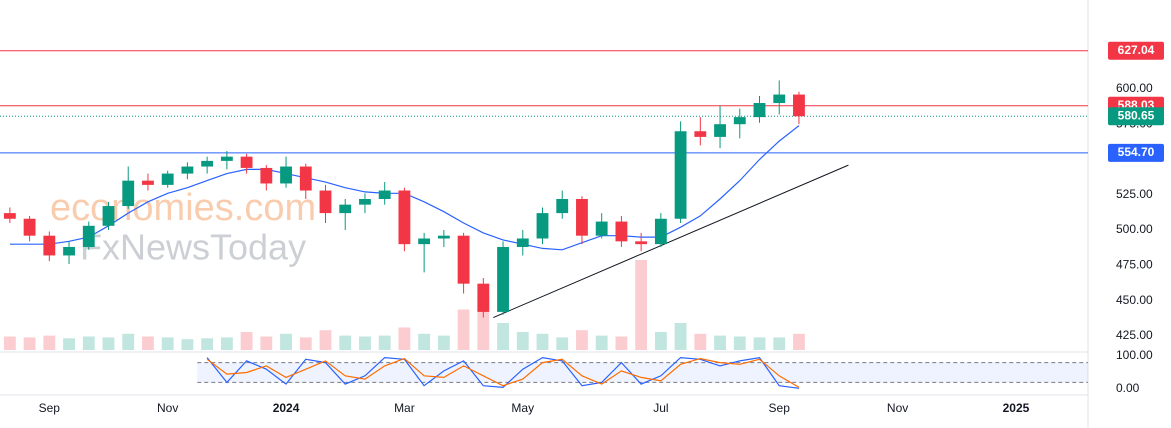 The height and width of the screenshot is (428, 1171). What do you see at coordinates (1016, 408) in the screenshot?
I see `x-tick-label: 2025` at bounding box center [1016, 408].